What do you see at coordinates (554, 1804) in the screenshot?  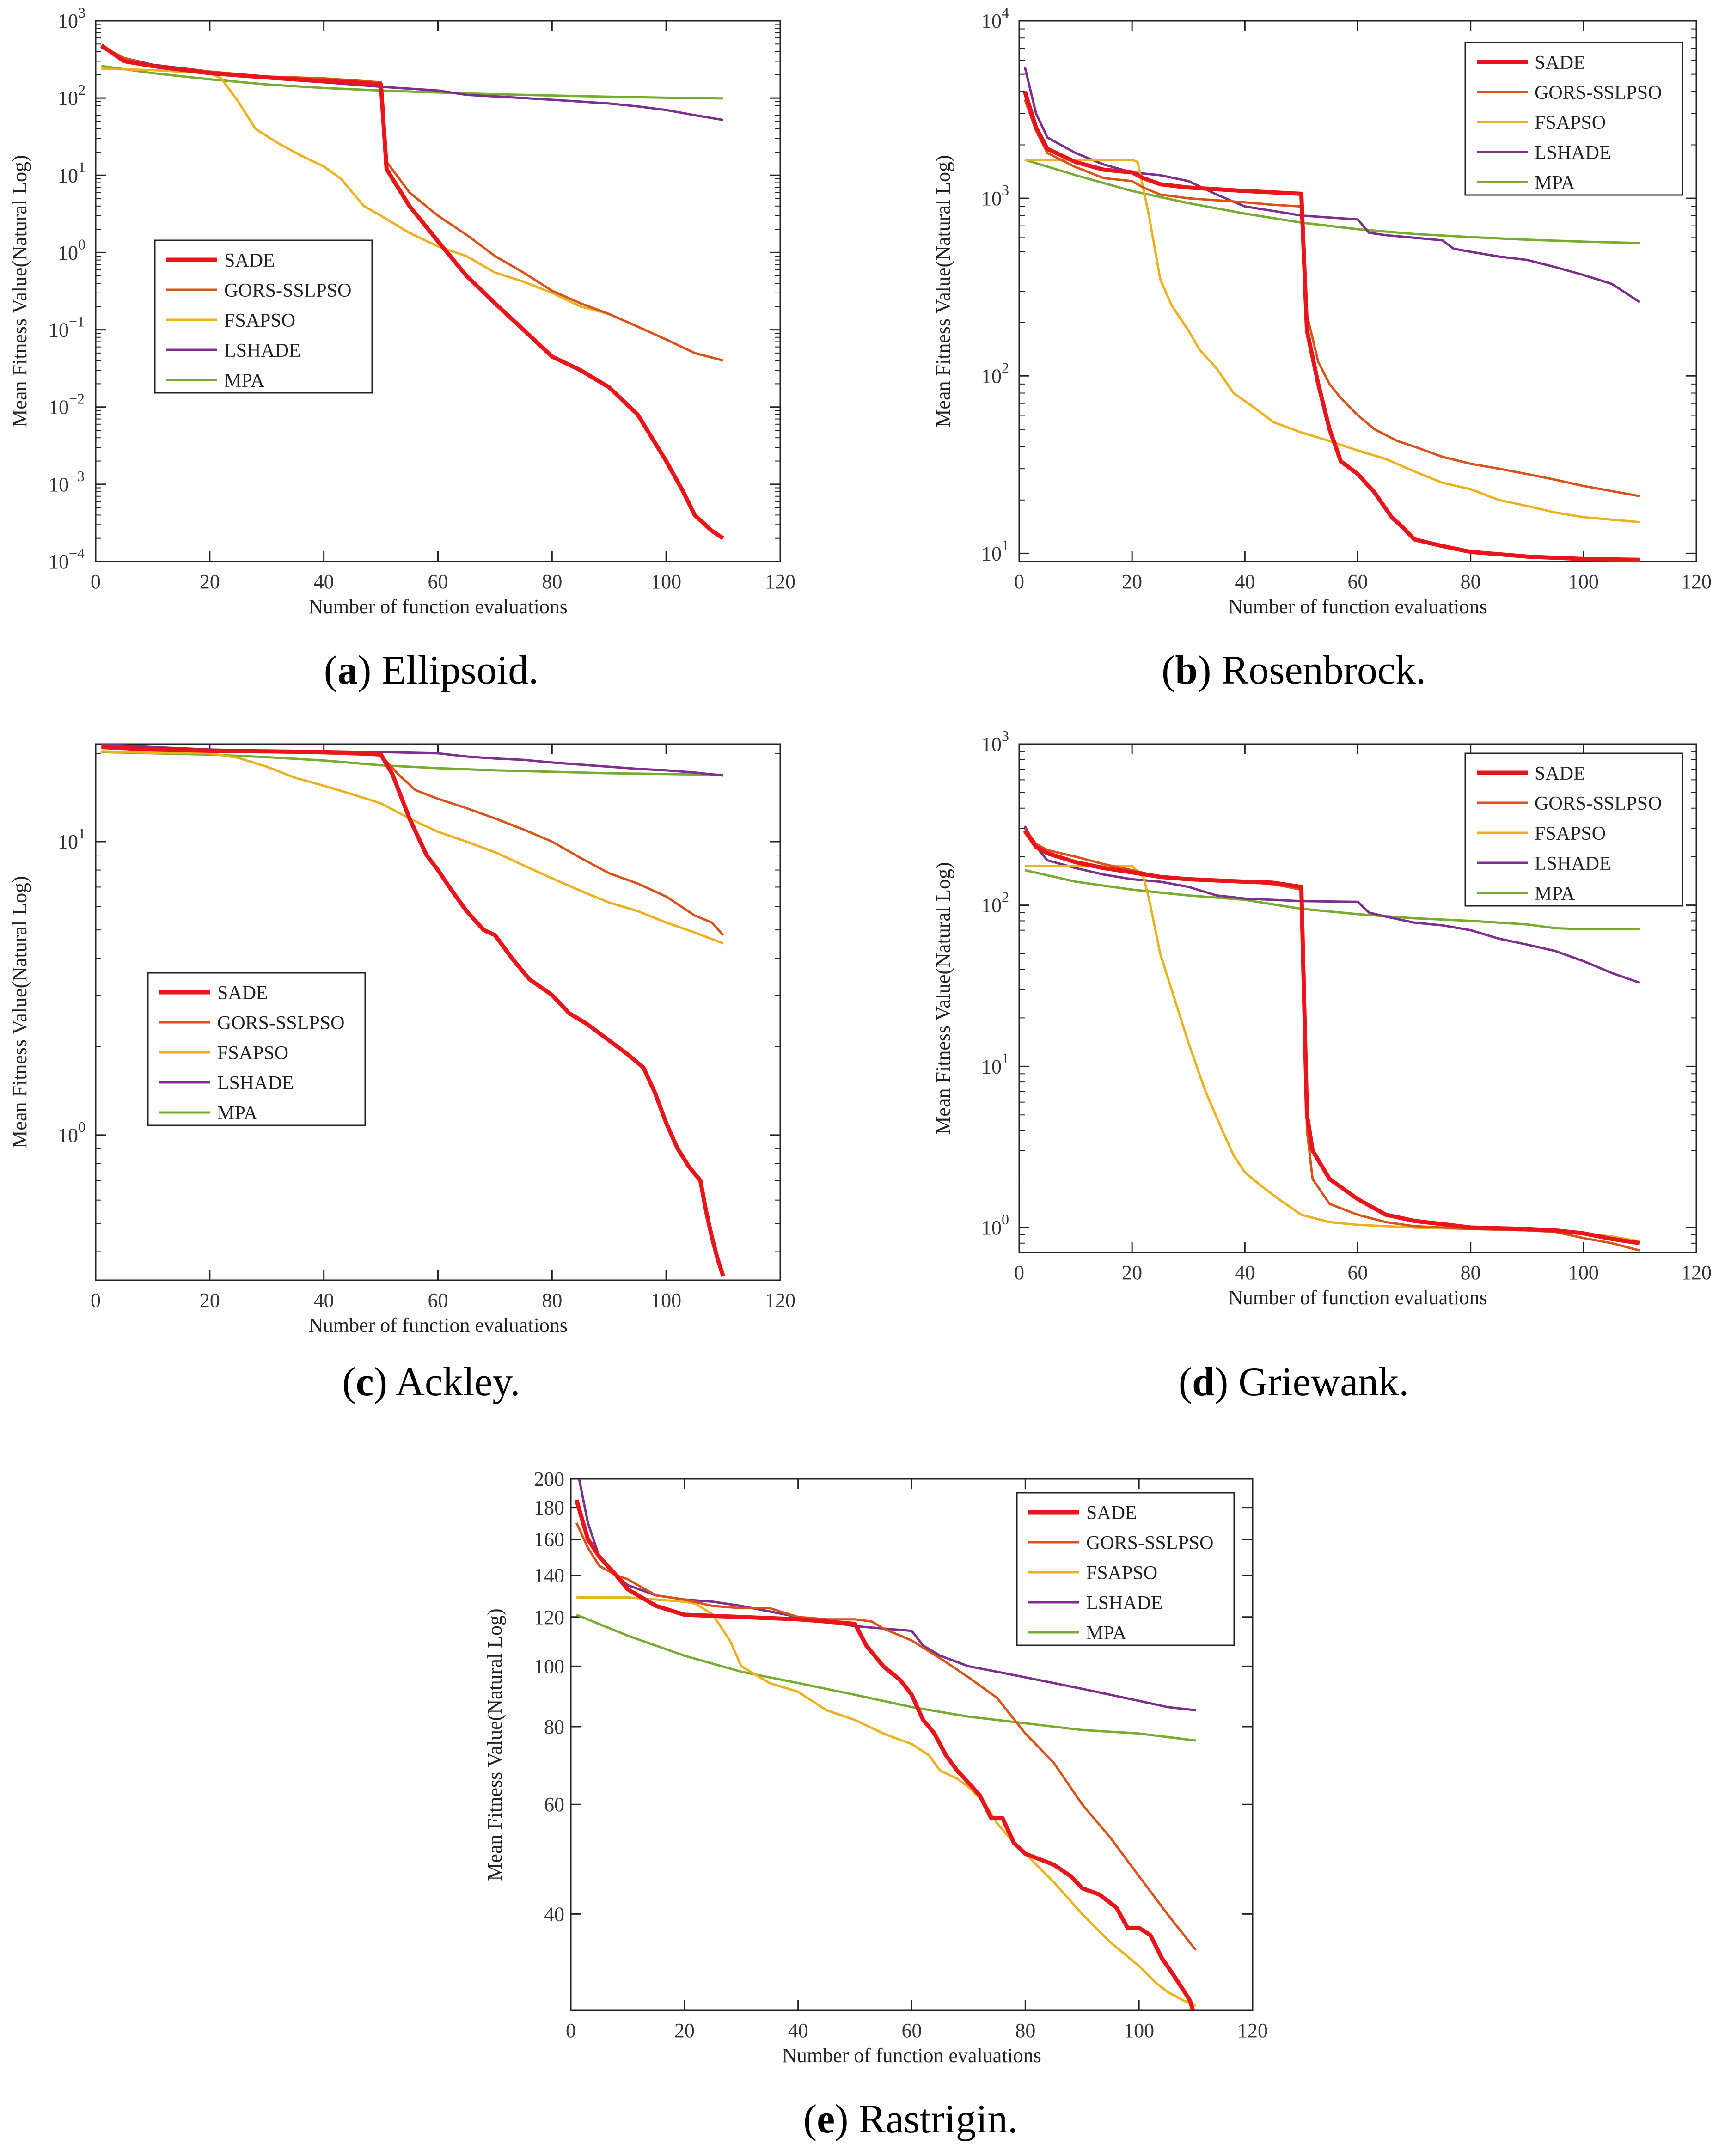 I see `y-tick-label: 60` at bounding box center [554, 1804].